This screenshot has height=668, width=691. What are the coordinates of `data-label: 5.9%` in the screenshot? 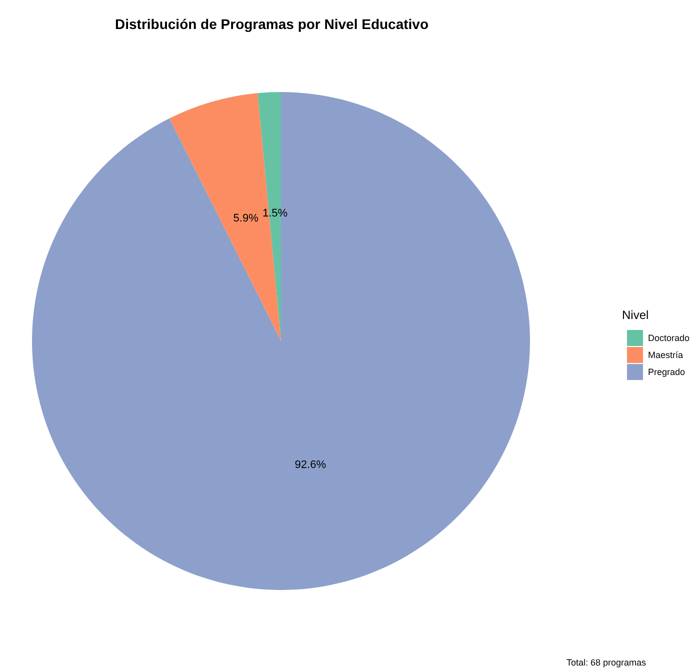 It's located at (246, 218).